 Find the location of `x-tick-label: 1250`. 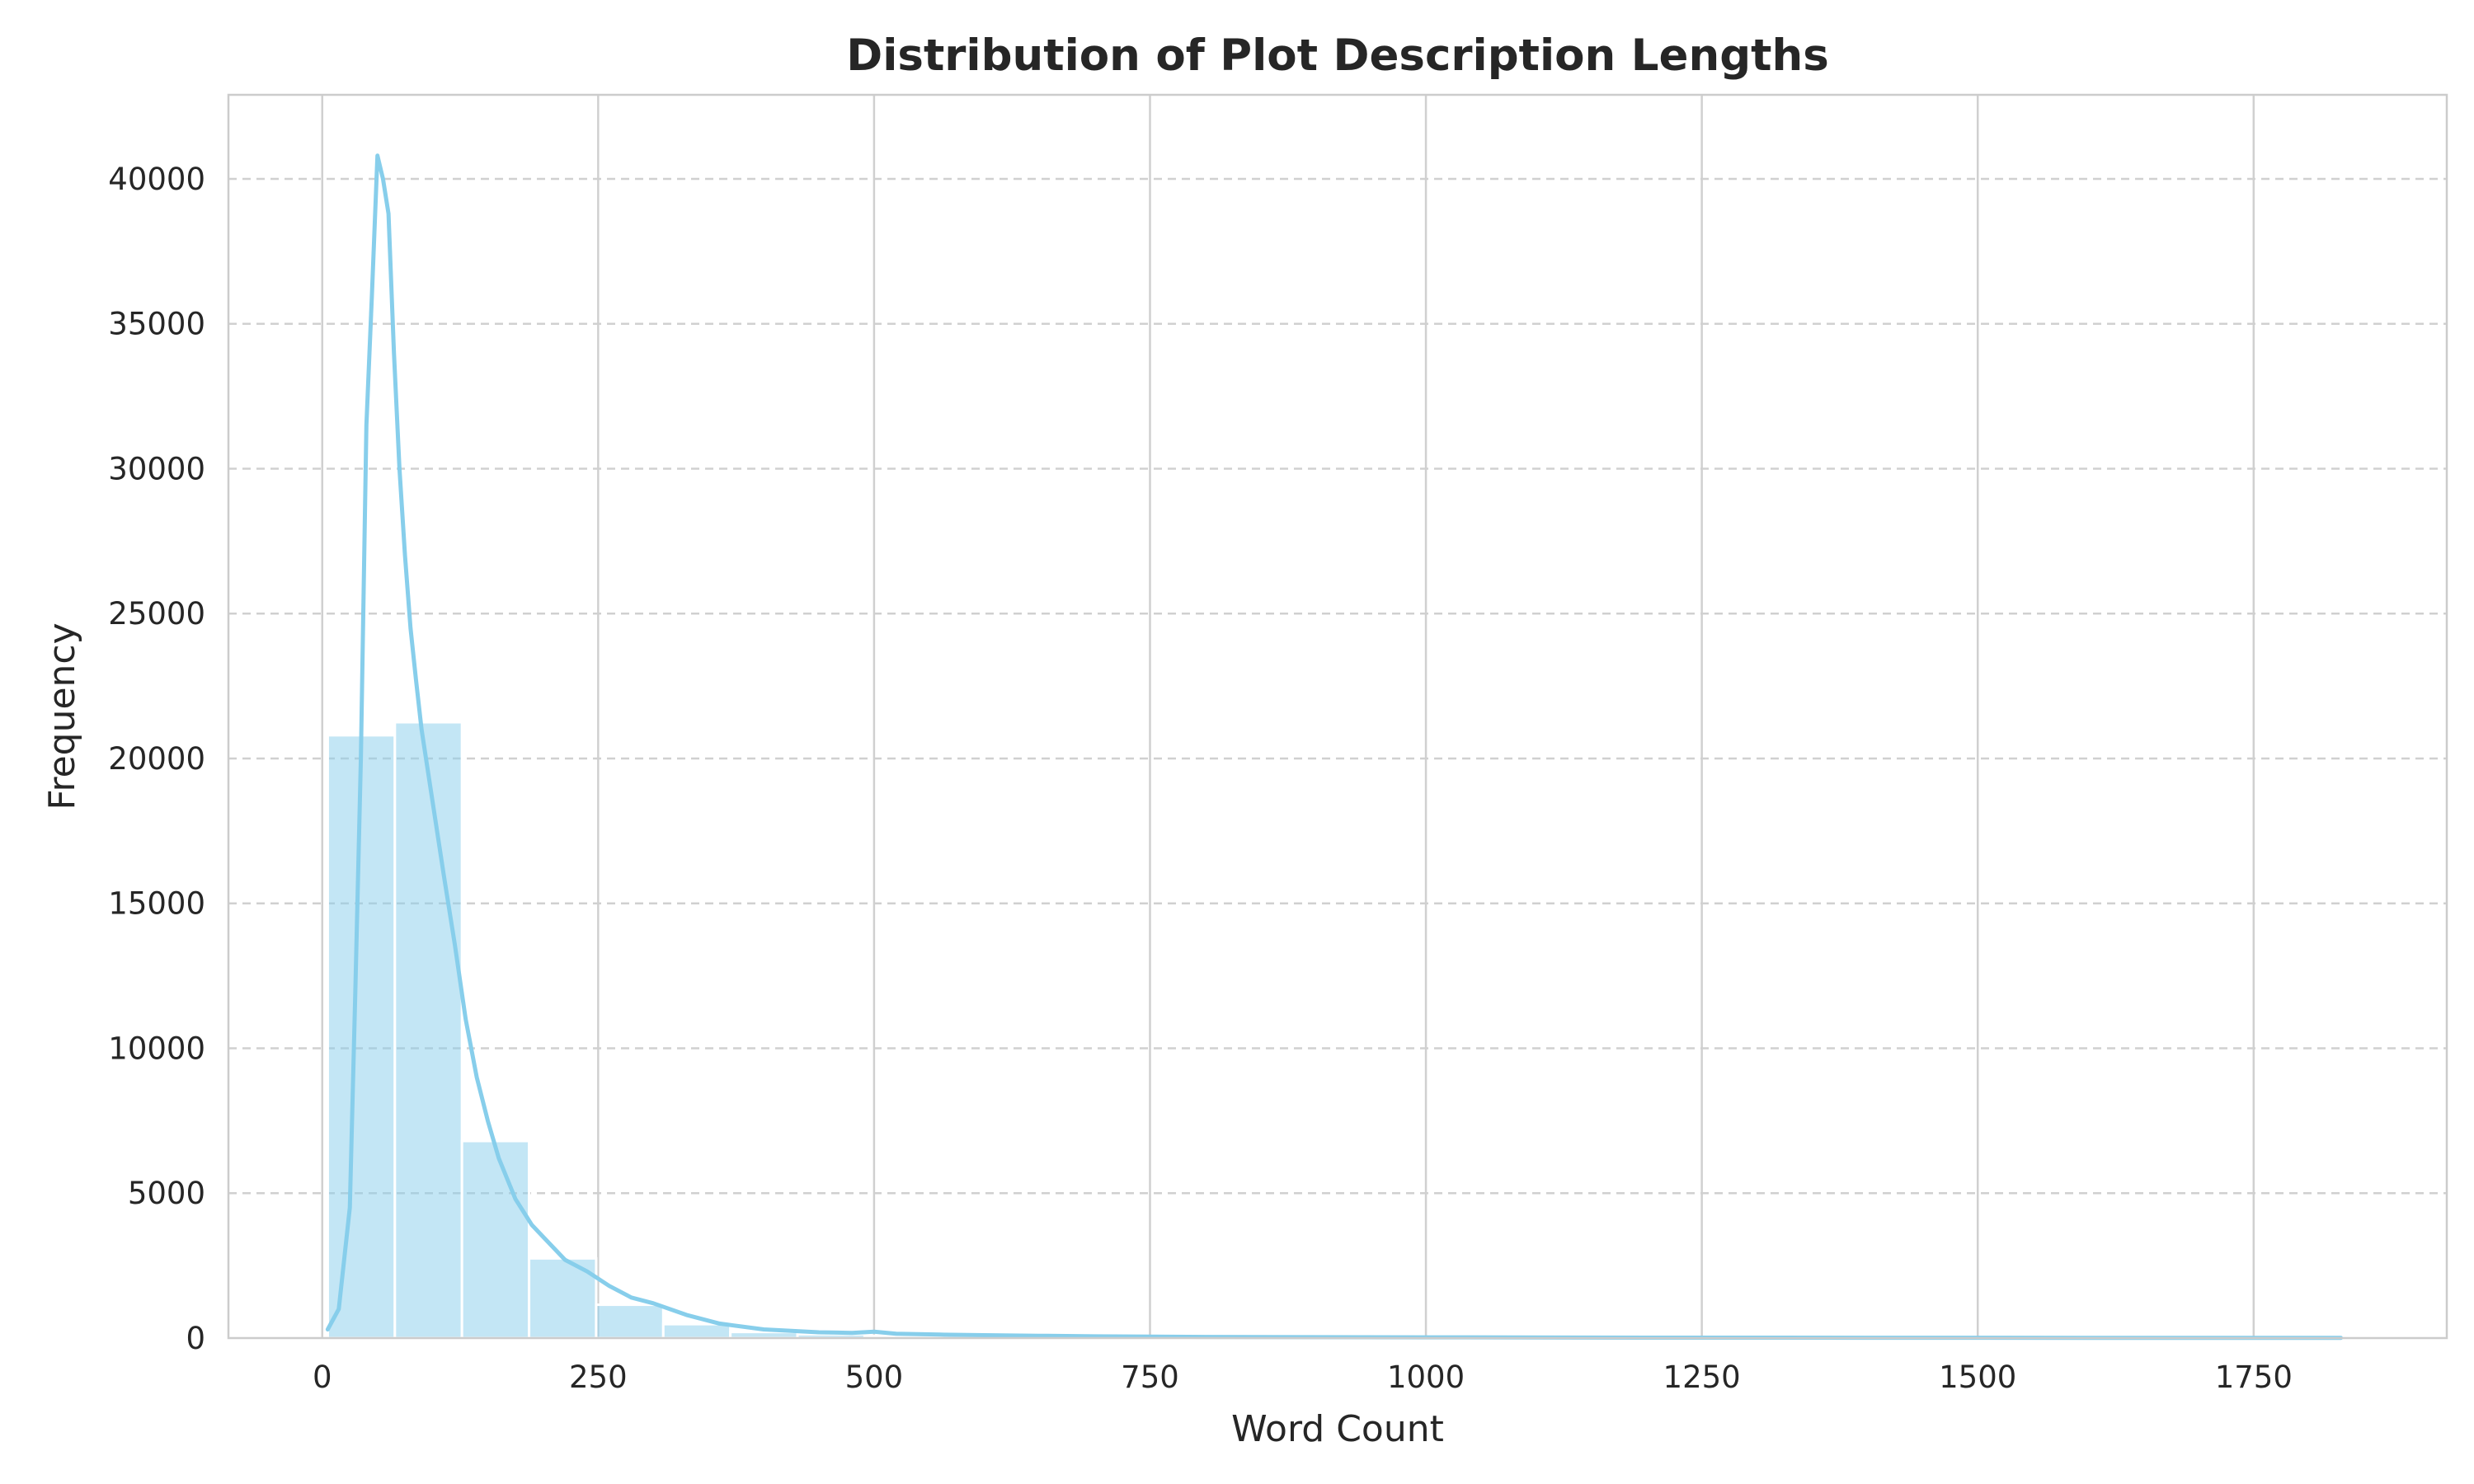

x-tick-label: 1250 is located at coordinates (1702, 1377).